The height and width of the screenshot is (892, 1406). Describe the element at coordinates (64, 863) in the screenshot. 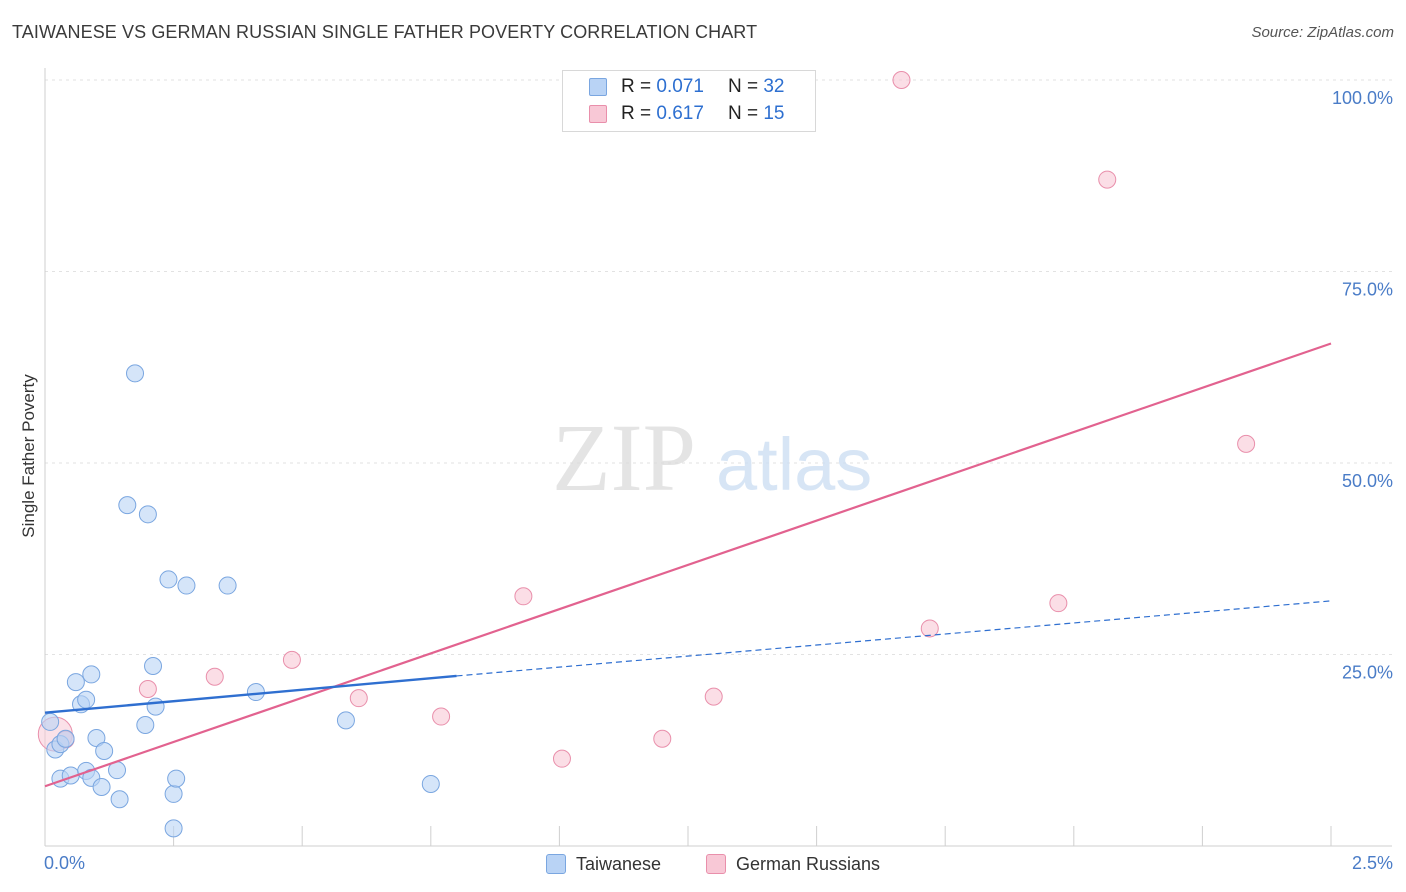

I see `x-tick-label: 0.0%` at that location.